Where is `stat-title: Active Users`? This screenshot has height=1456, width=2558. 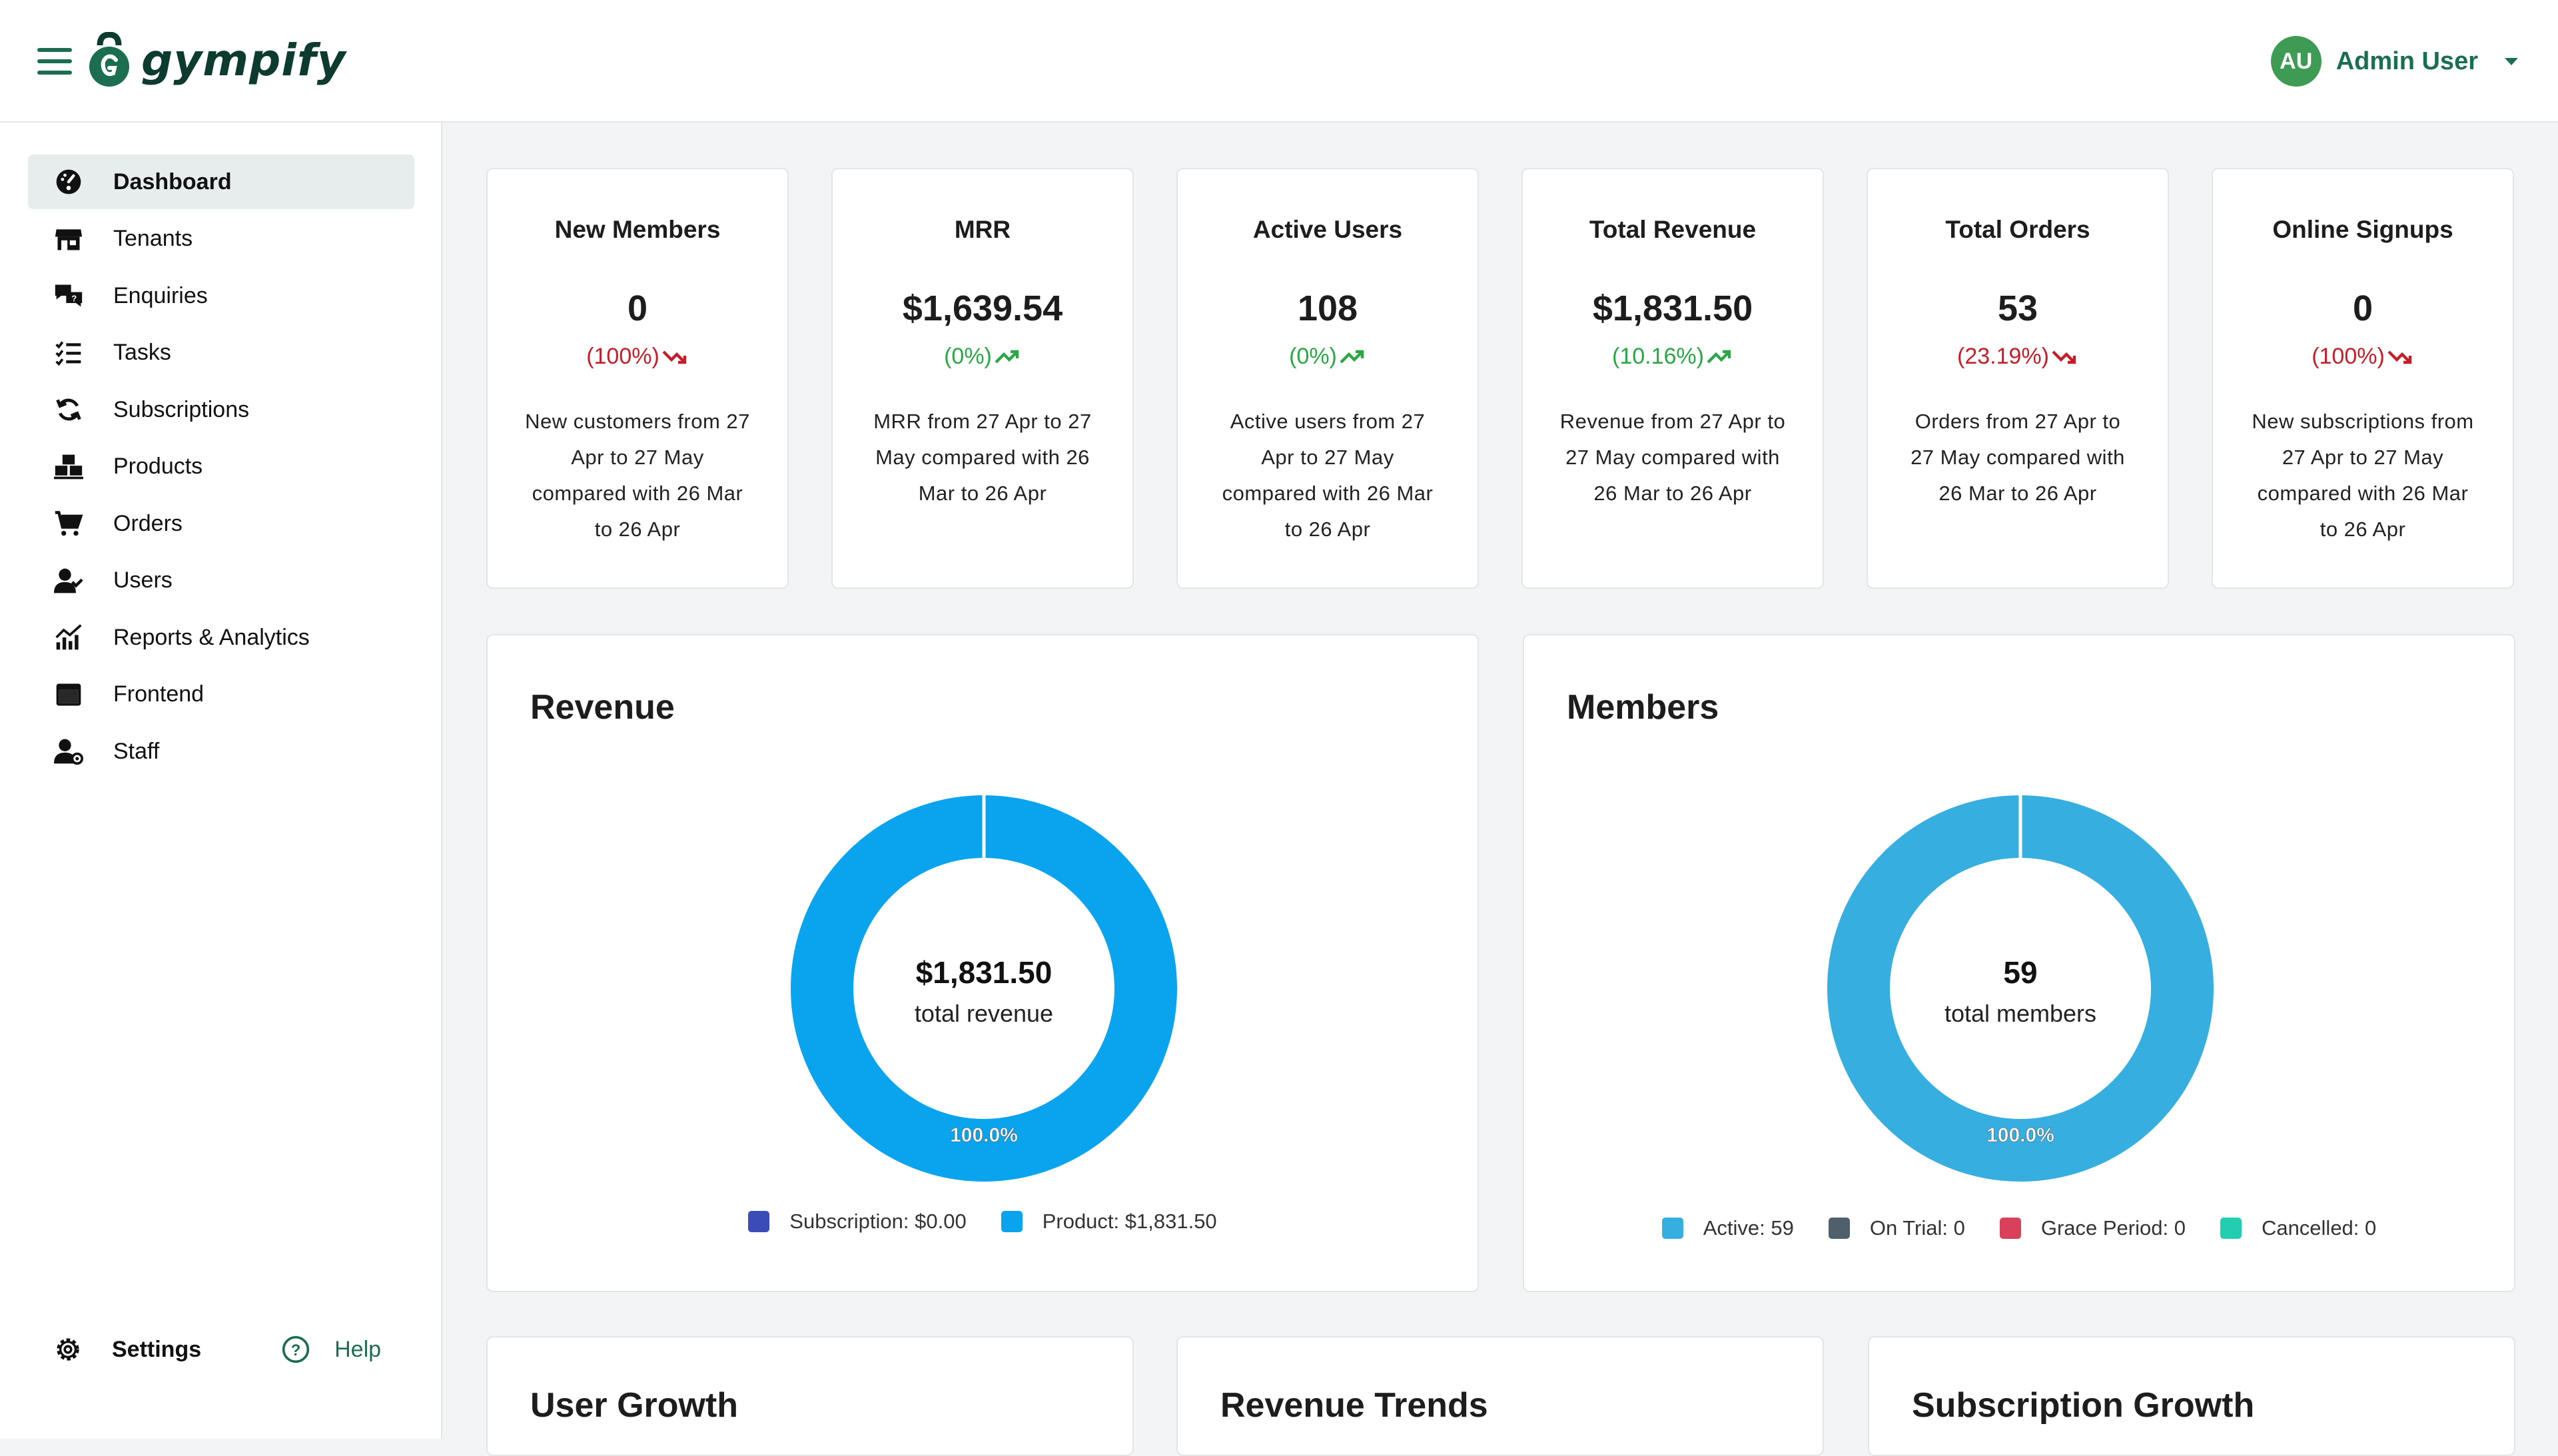
stat-title: Active Users is located at coordinates (1327, 229).